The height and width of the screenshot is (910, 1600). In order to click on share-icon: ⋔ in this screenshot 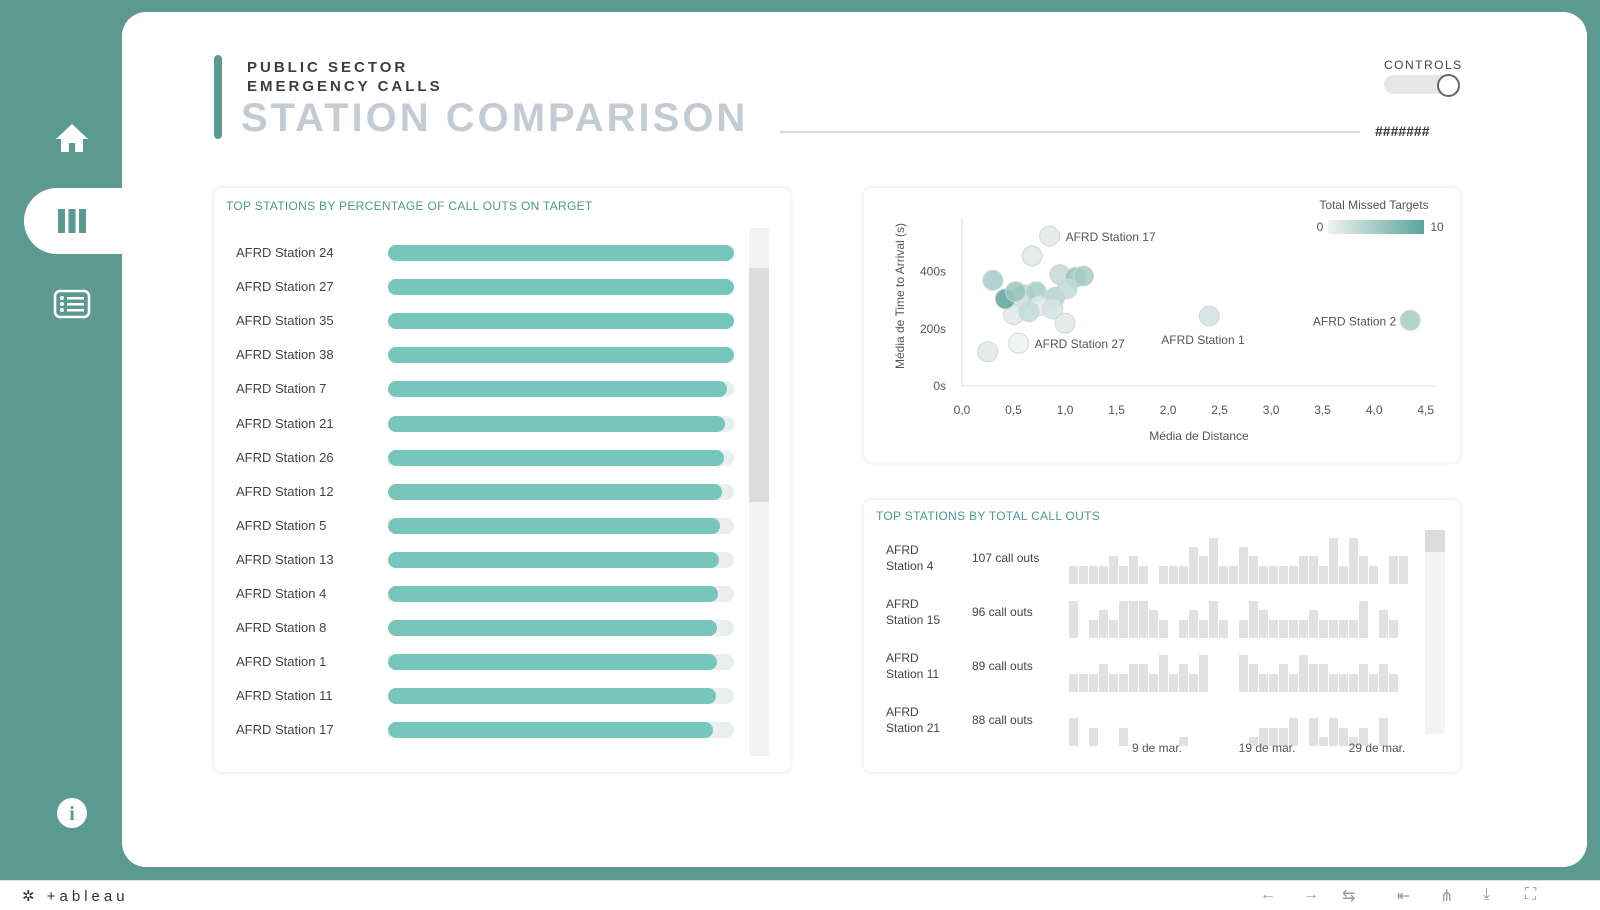, I will do `click(1447, 896)`.